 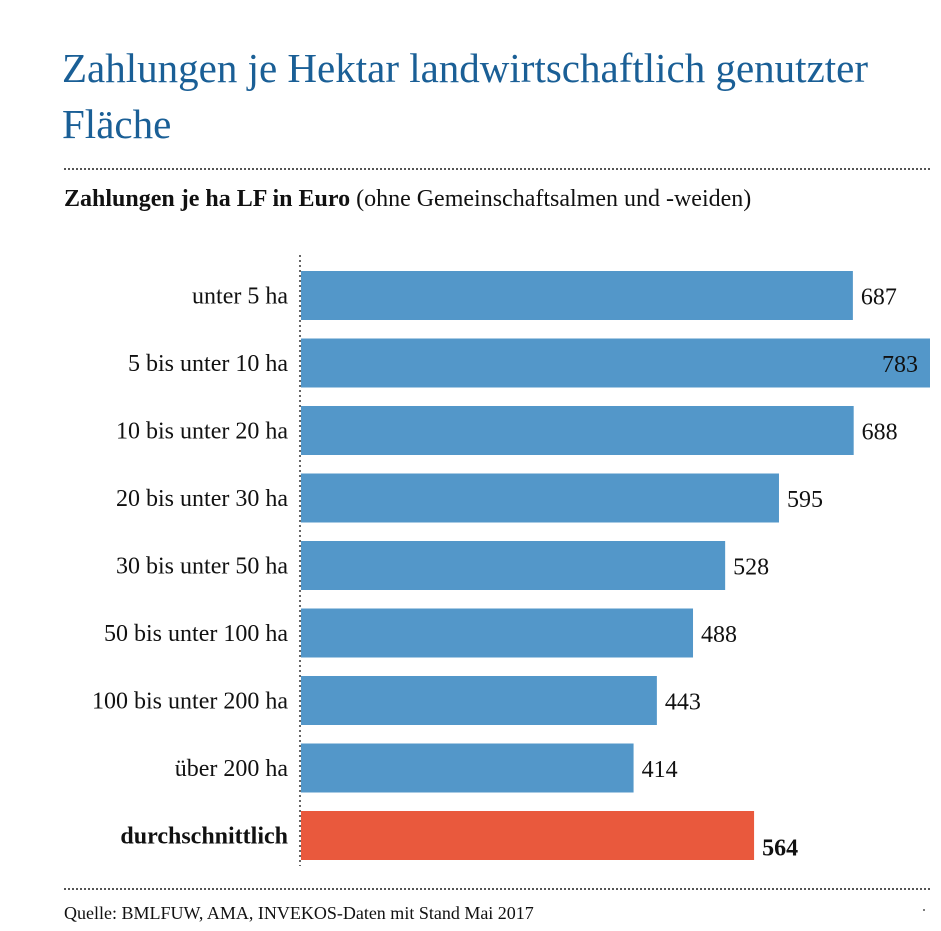 What do you see at coordinates (202, 499) in the screenshot?
I see `category-label: 20 bis unter 30 ha` at bounding box center [202, 499].